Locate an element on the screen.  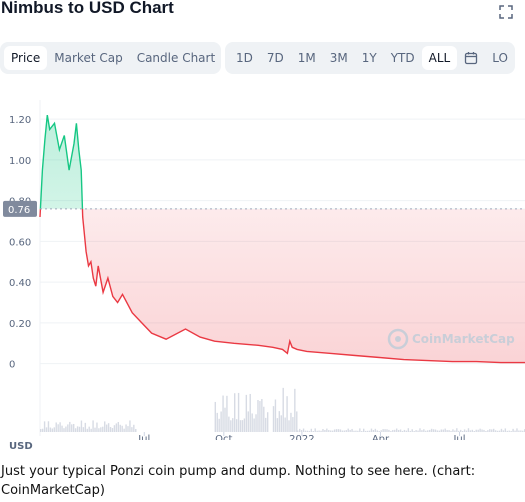
currency-label: USD is located at coordinates (21, 446).